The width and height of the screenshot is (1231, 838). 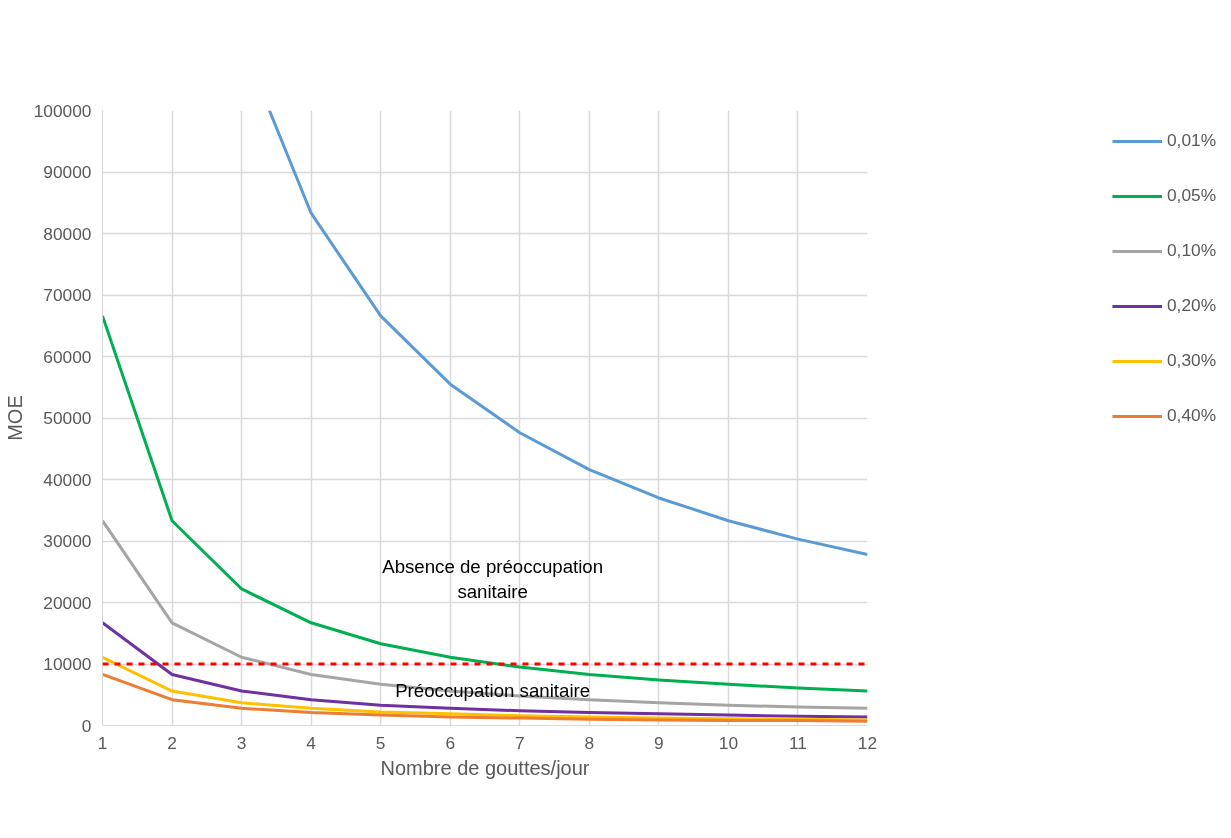 What do you see at coordinates (797, 742) in the screenshot?
I see `x-tick-label: 11` at bounding box center [797, 742].